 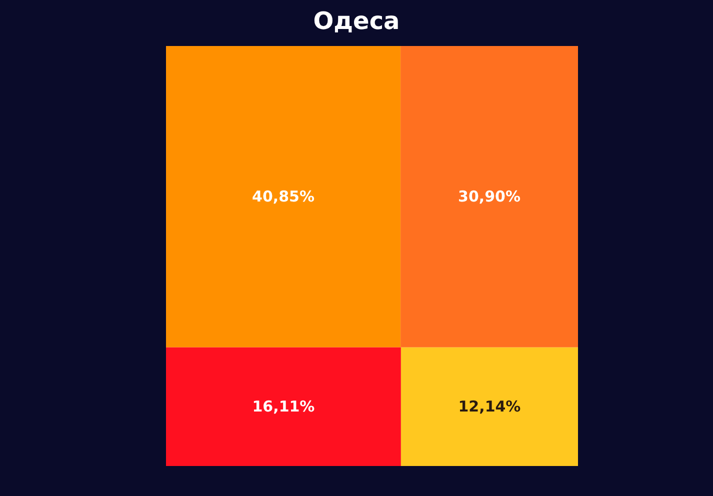 What do you see at coordinates (356, 21) in the screenshot?
I see `text: Одеса` at bounding box center [356, 21].